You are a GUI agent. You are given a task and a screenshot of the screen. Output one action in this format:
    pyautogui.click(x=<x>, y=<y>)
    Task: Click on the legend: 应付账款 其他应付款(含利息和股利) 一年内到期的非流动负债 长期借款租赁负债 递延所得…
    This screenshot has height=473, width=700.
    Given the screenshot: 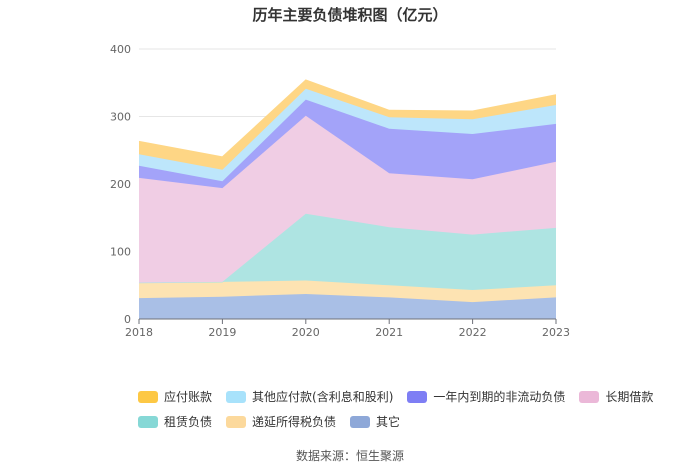 What is the action you would take?
    pyautogui.click(x=395, y=413)
    